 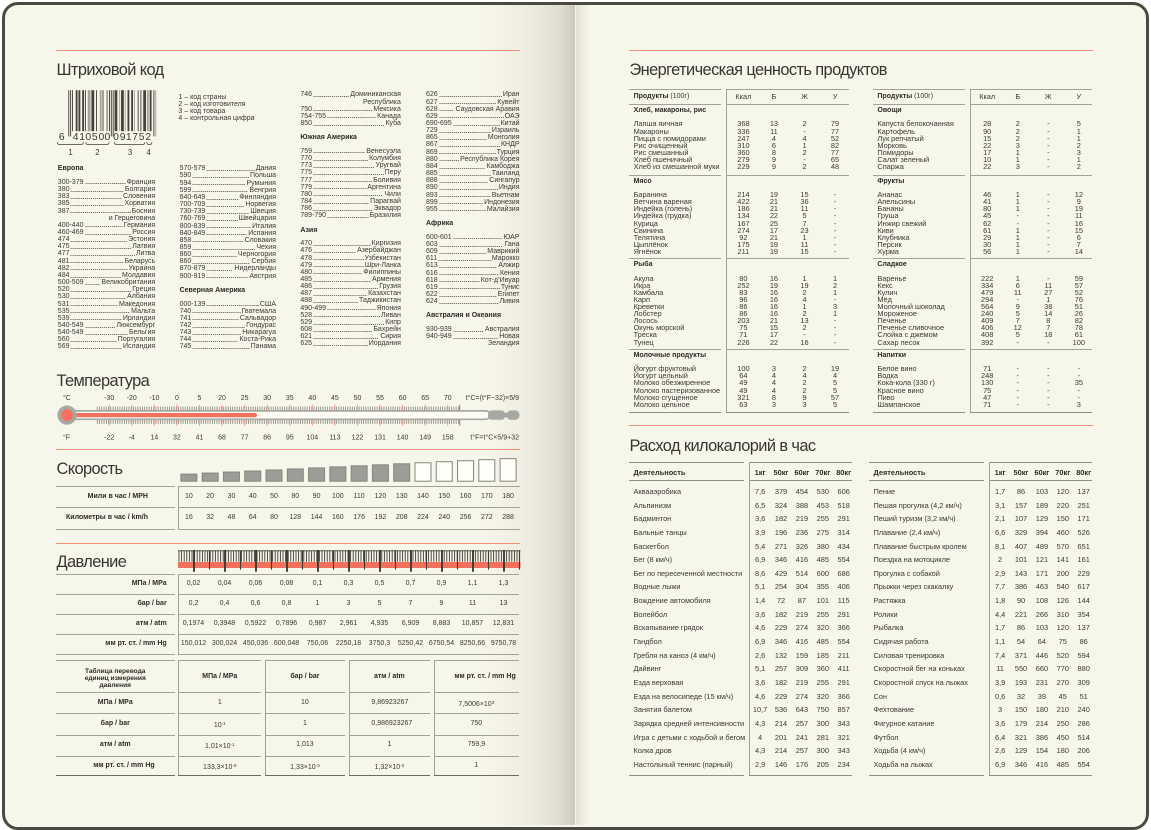 I want to click on svg-text: 70, so click(x=448, y=398).